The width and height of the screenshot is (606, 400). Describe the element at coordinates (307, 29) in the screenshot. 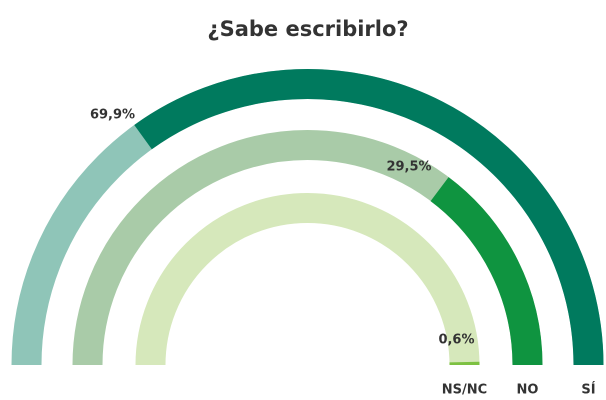

I see `chart-title: ¿Sabe escribirlo?` at that location.